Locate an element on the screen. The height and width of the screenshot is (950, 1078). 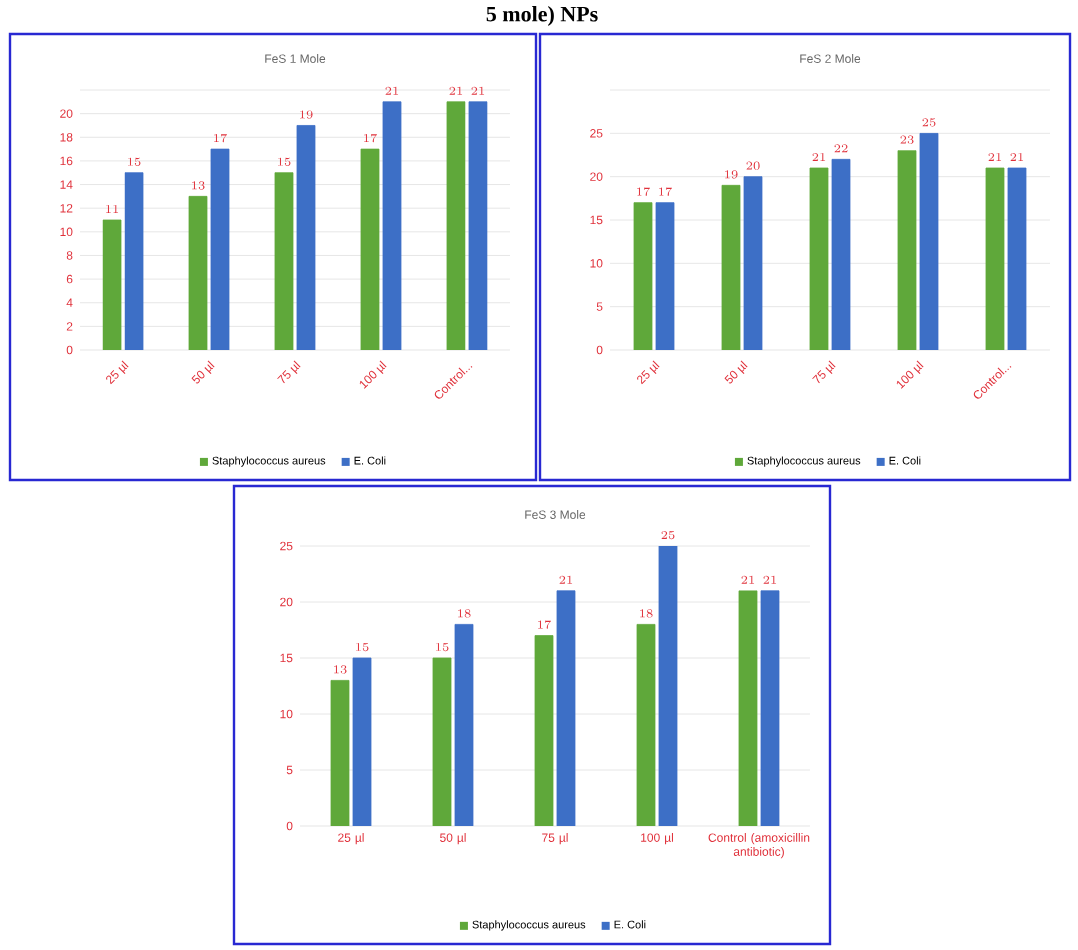
text: 5 mole) NPs is located at coordinates (542, 16).